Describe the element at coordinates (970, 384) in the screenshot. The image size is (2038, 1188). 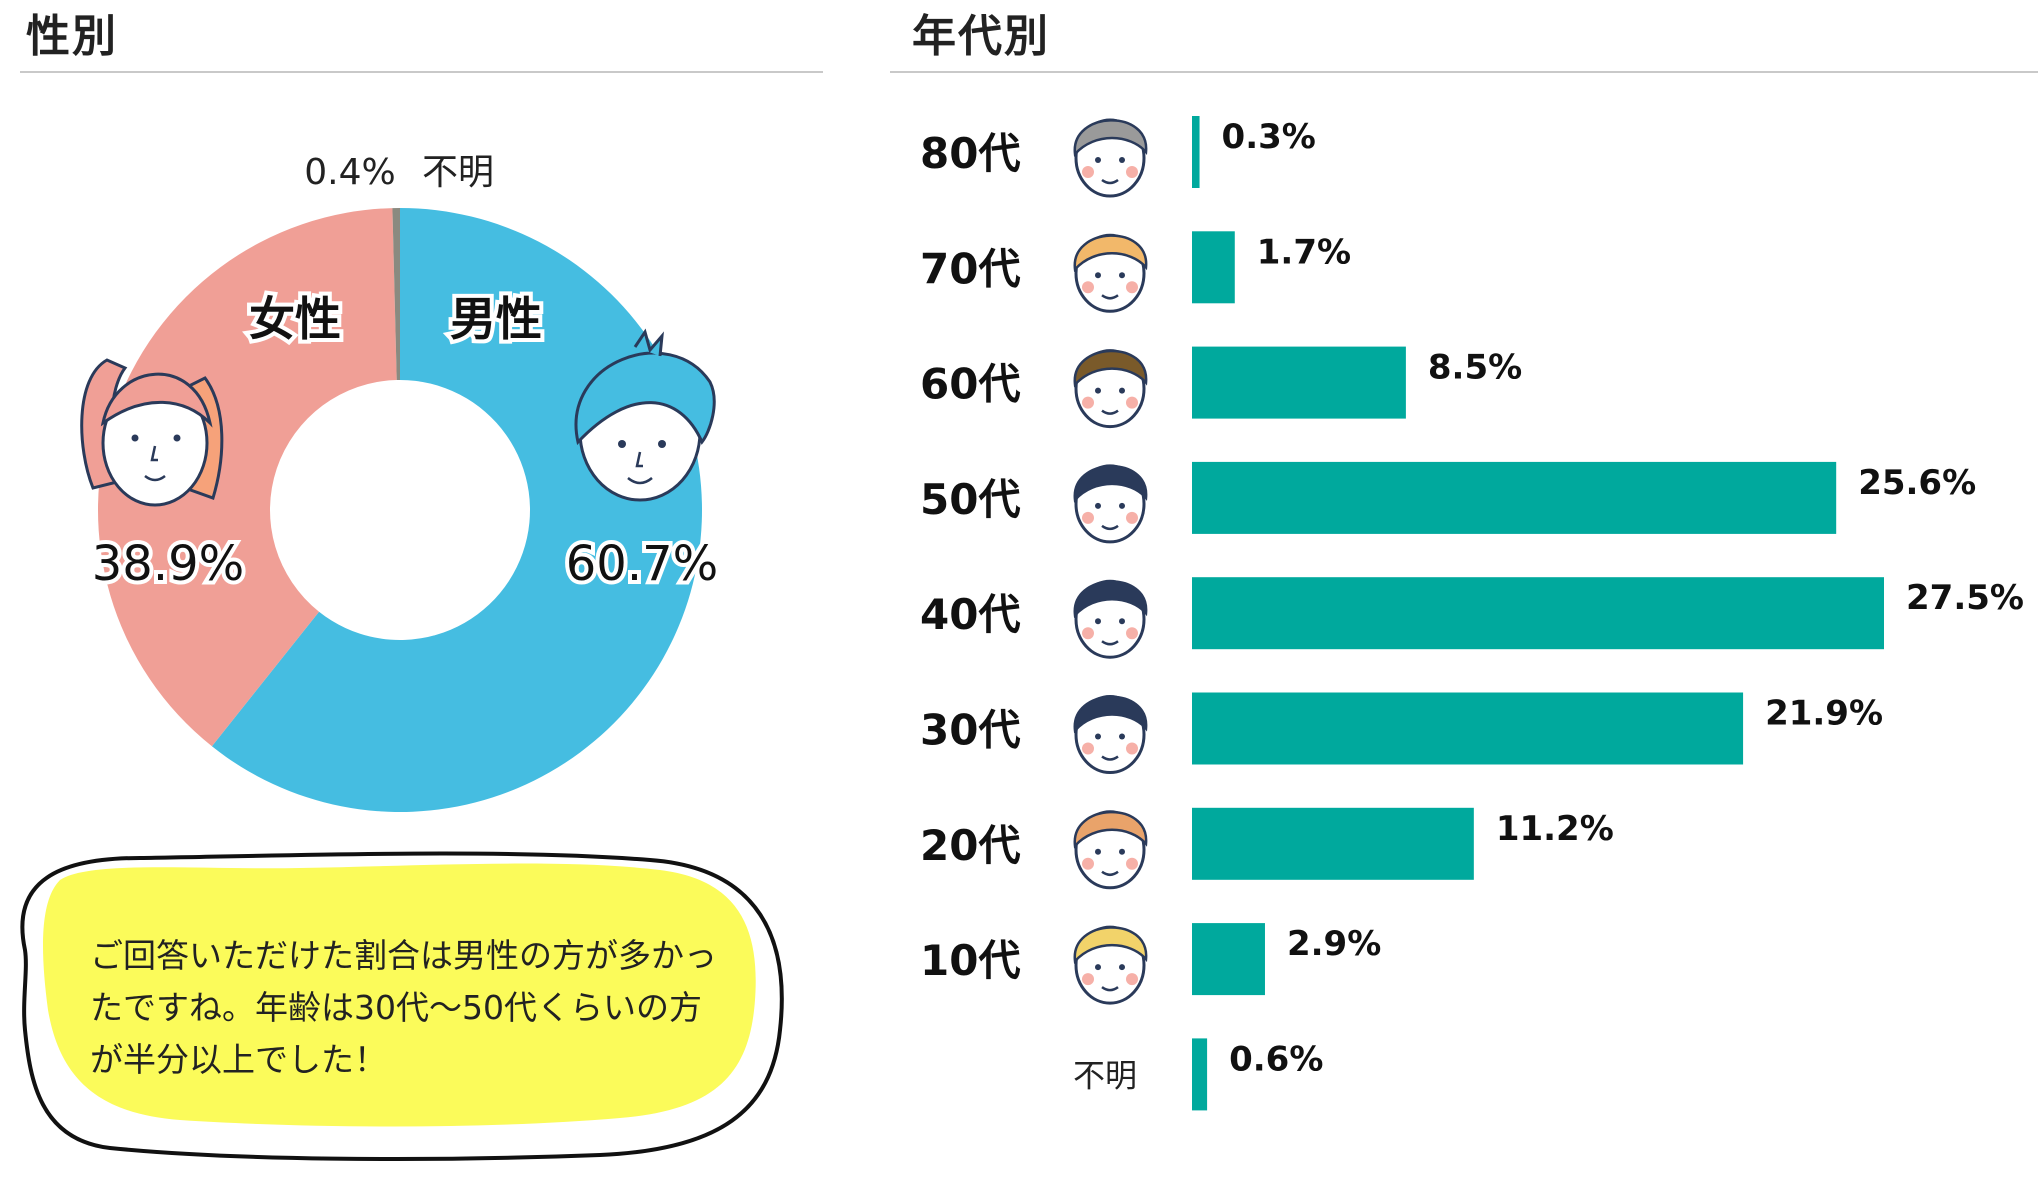
I see `category-label: 60代` at that location.